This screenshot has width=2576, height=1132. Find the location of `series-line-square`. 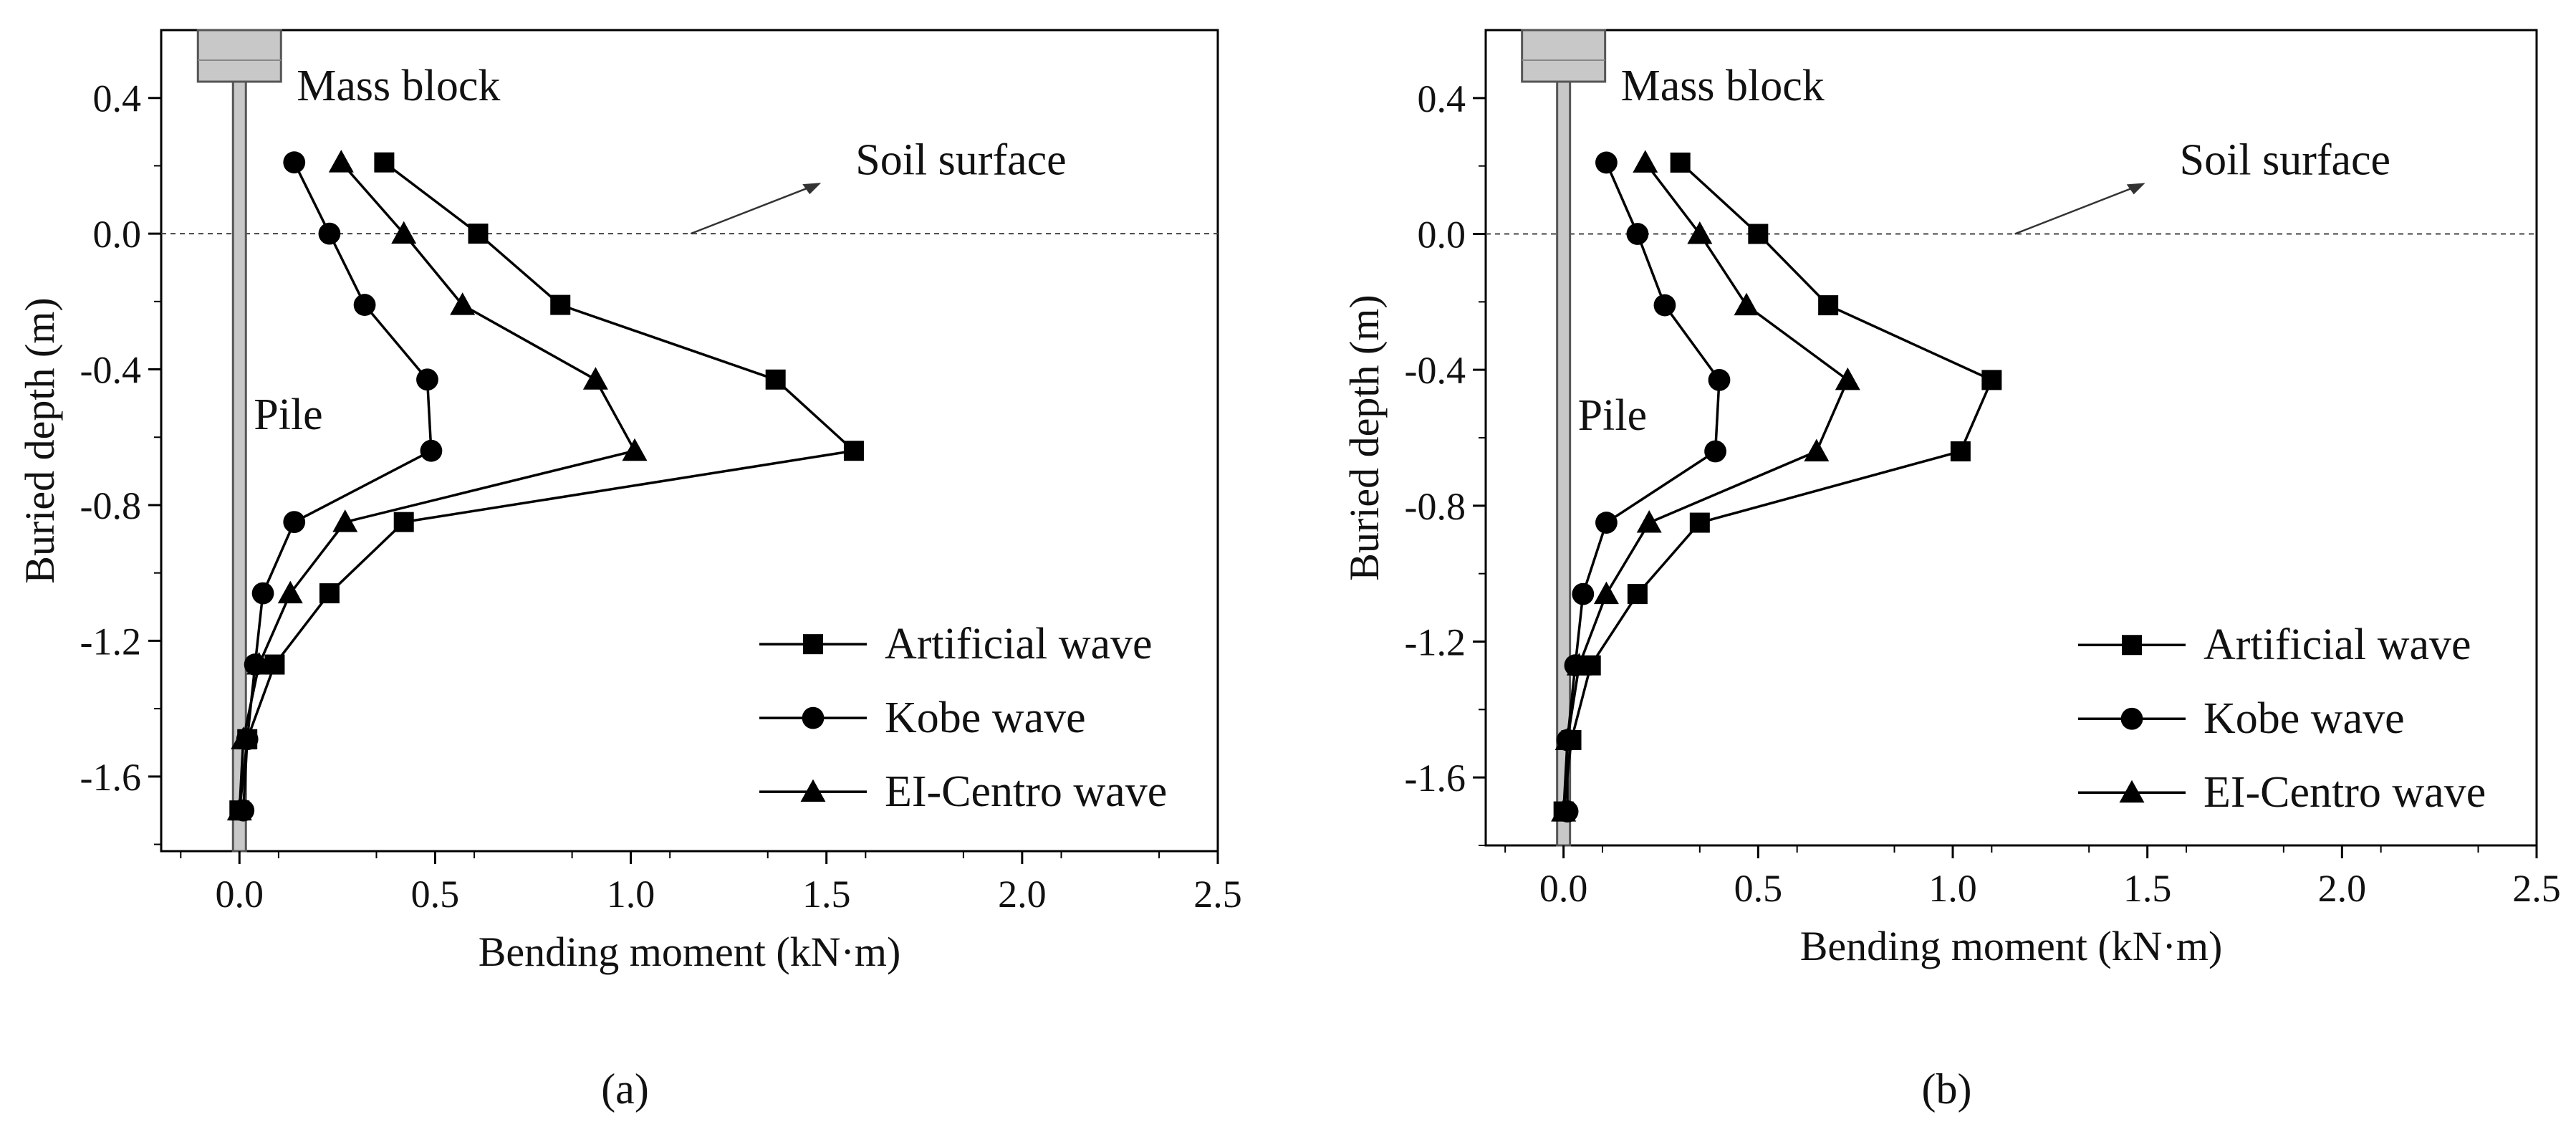

series-line-square is located at coordinates (1778, 486).